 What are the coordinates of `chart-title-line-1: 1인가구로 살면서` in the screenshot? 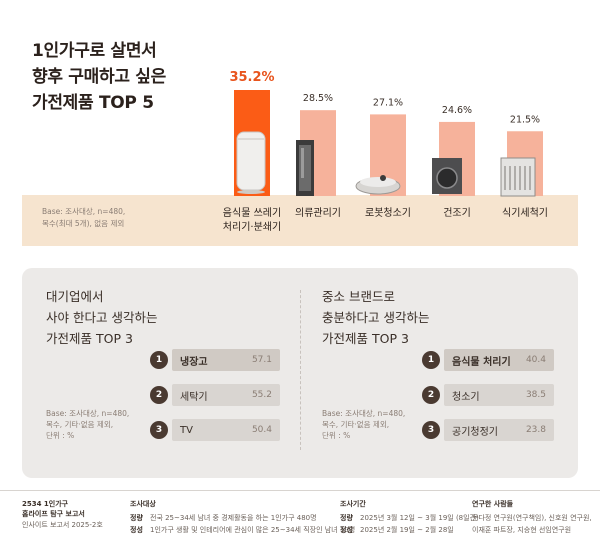 It's located at (94, 51).